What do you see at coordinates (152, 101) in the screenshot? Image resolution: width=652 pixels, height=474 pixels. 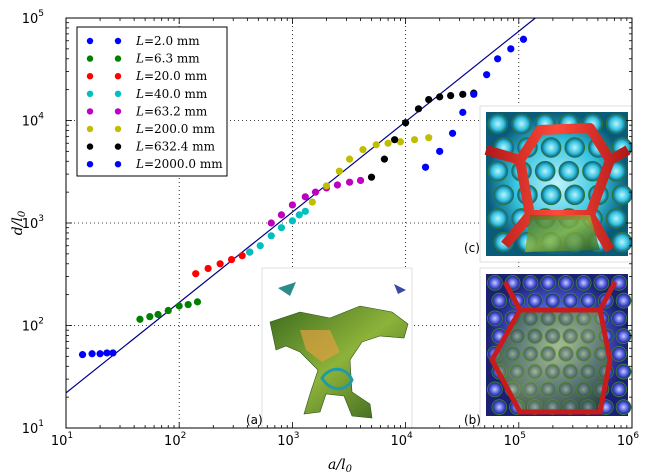 I see `legend-box` at bounding box center [152, 101].